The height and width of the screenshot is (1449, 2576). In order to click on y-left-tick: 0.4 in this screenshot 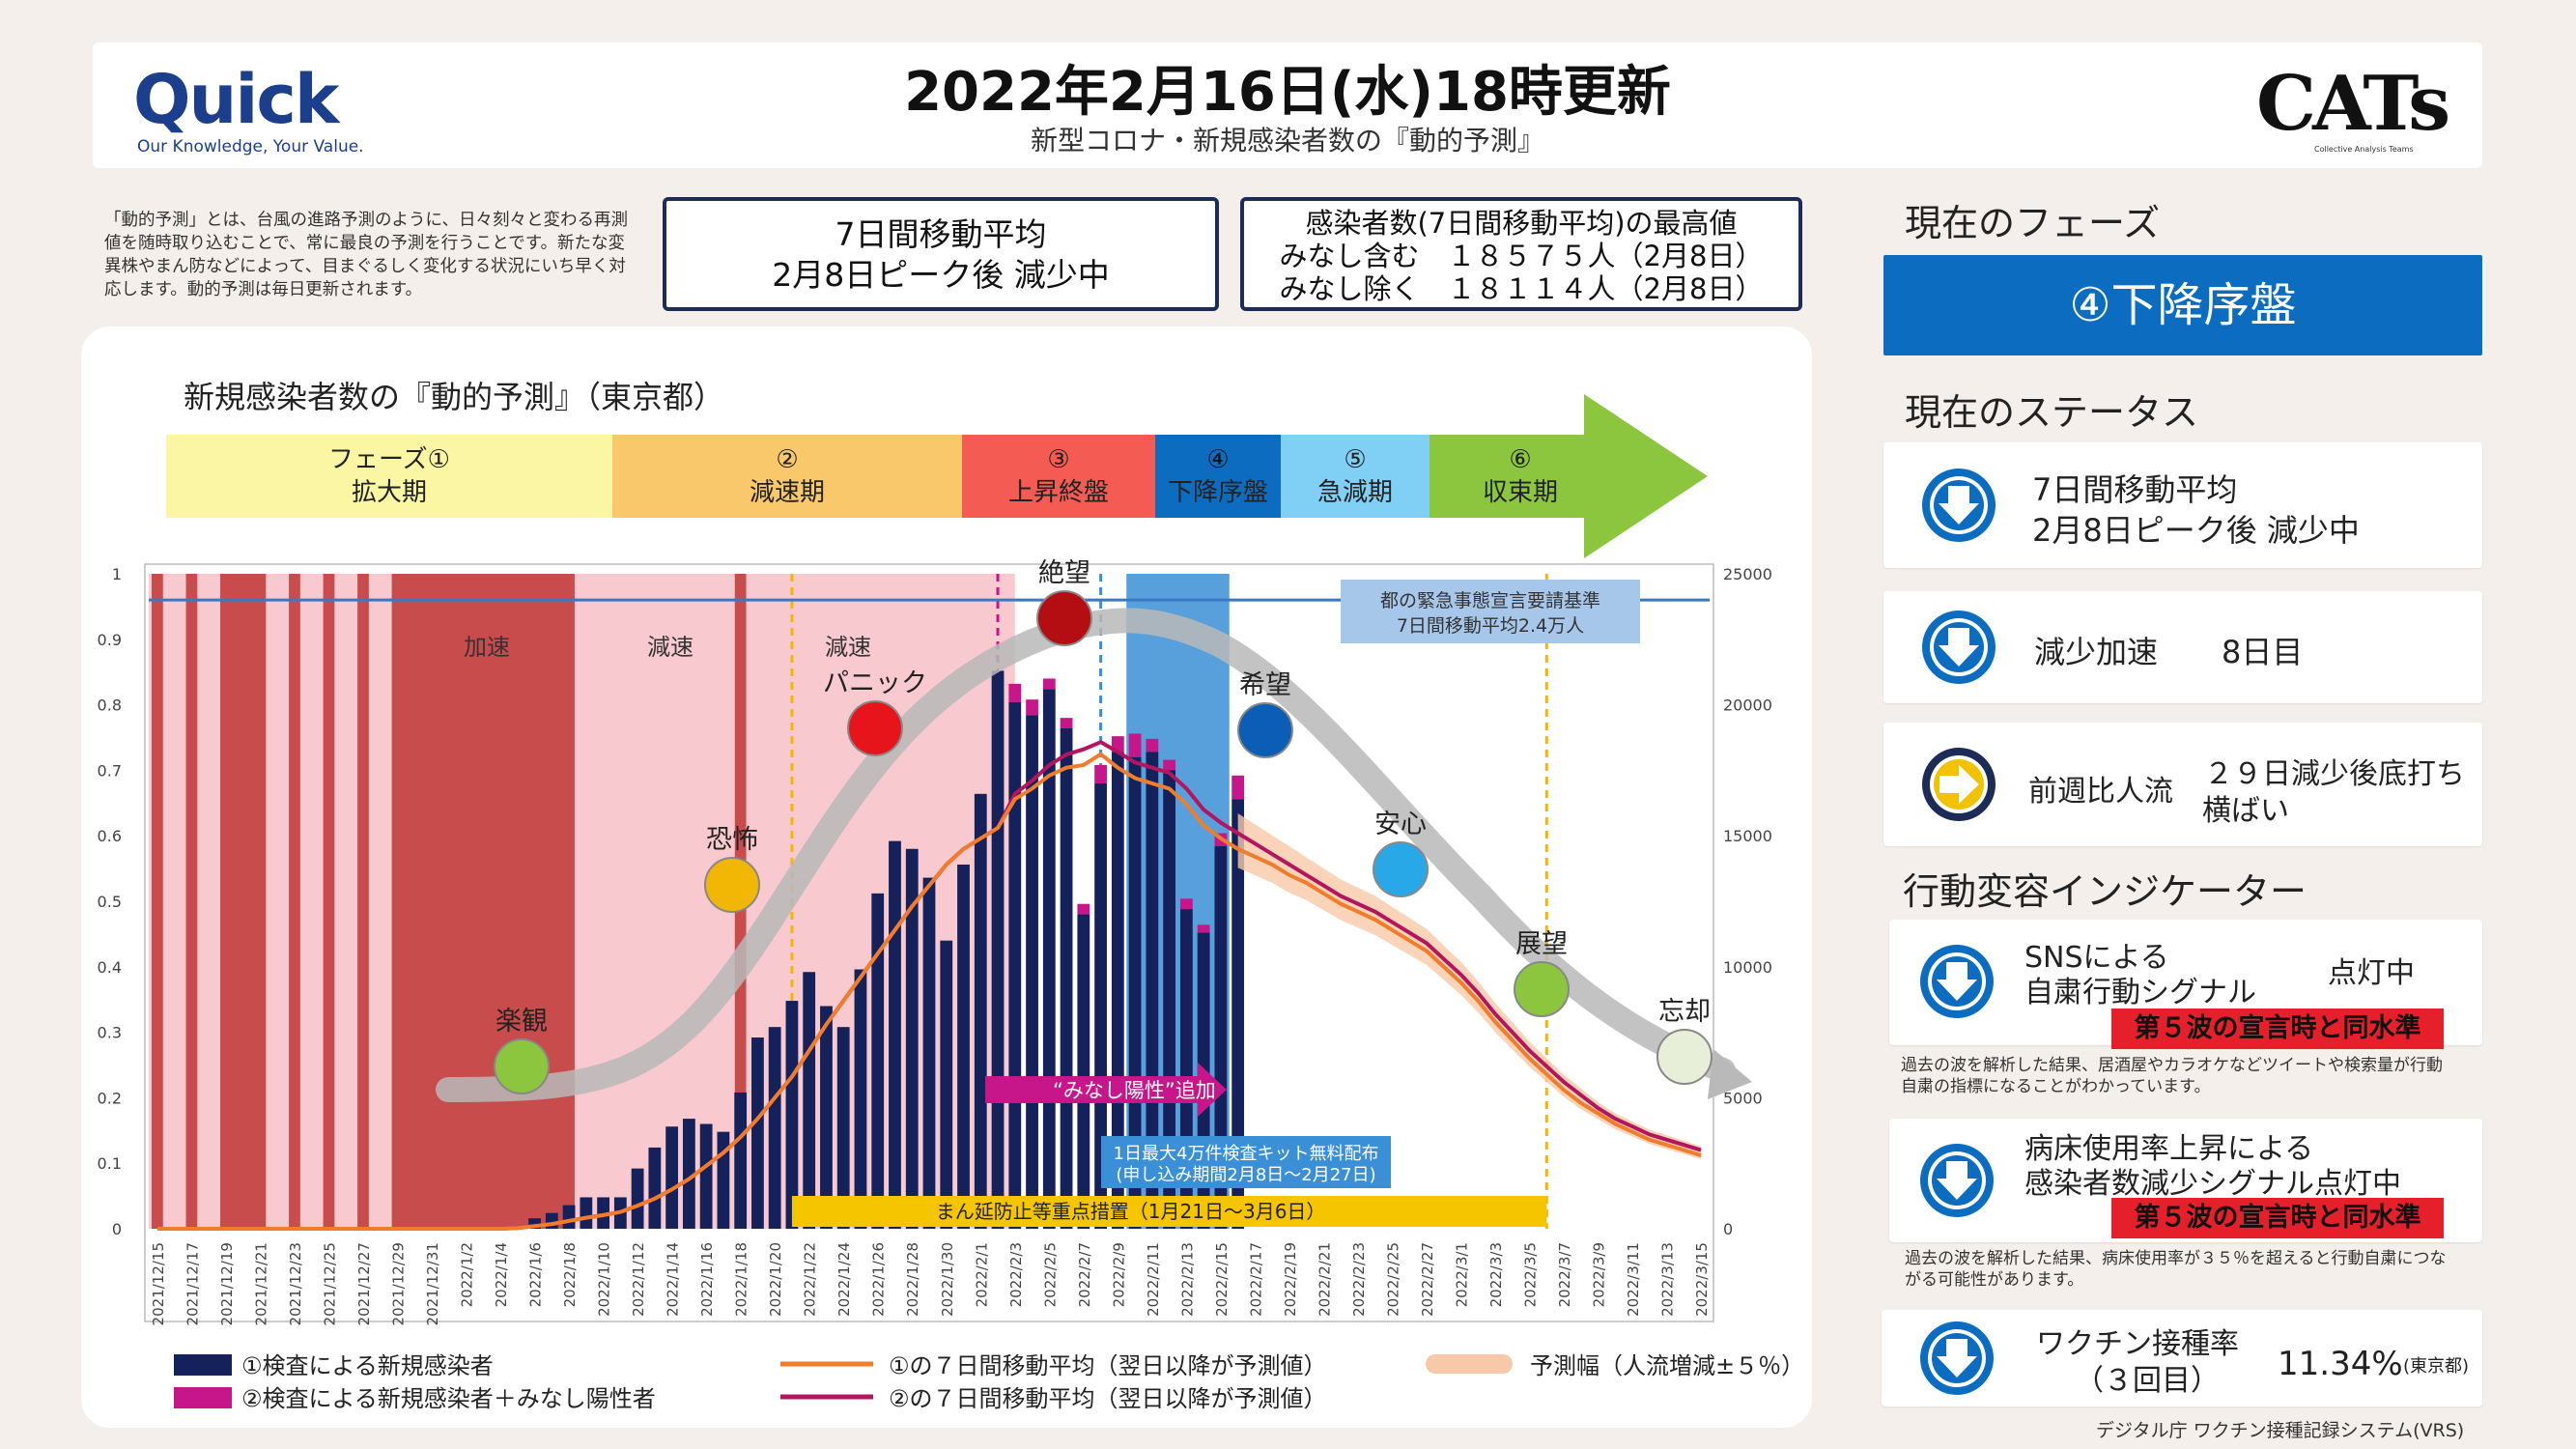, I will do `click(110, 967)`.